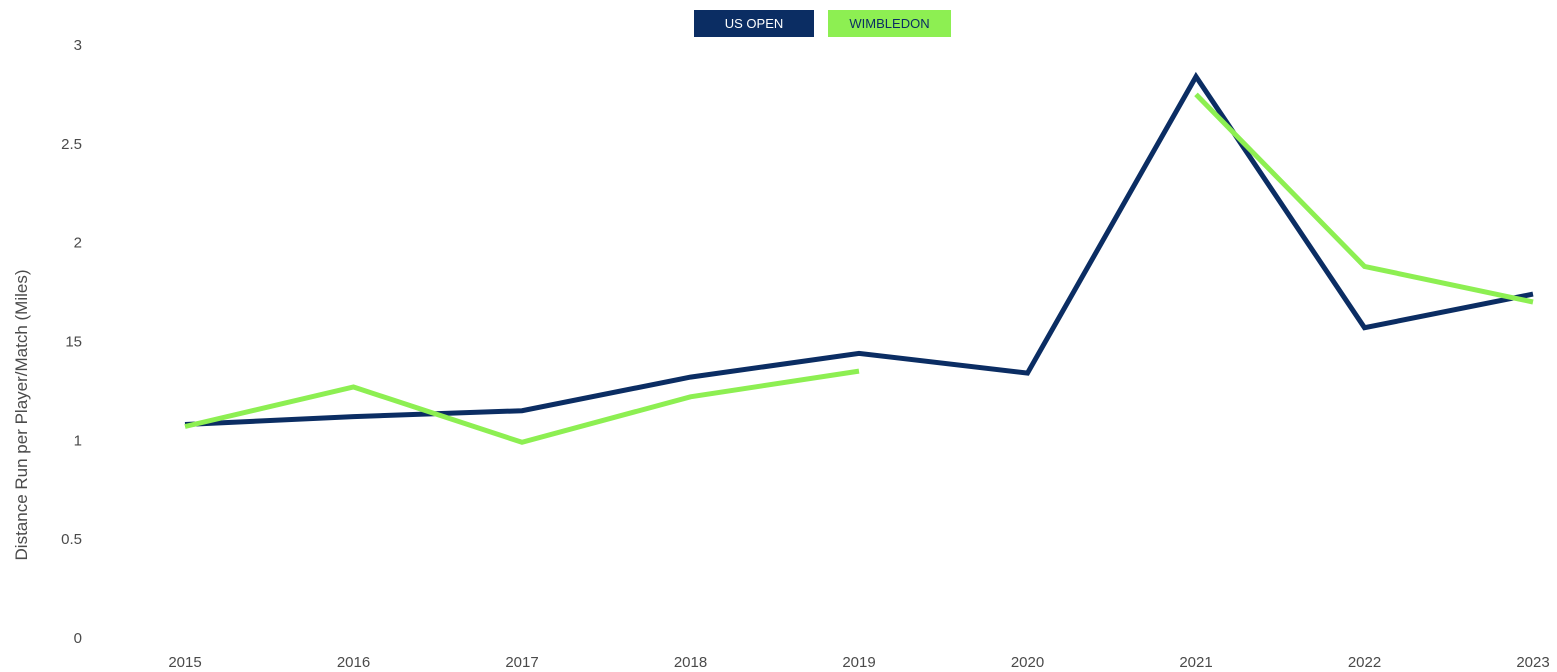 Image resolution: width=1557 pixels, height=672 pixels. I want to click on x-tick-label: 2020, so click(1027, 662).